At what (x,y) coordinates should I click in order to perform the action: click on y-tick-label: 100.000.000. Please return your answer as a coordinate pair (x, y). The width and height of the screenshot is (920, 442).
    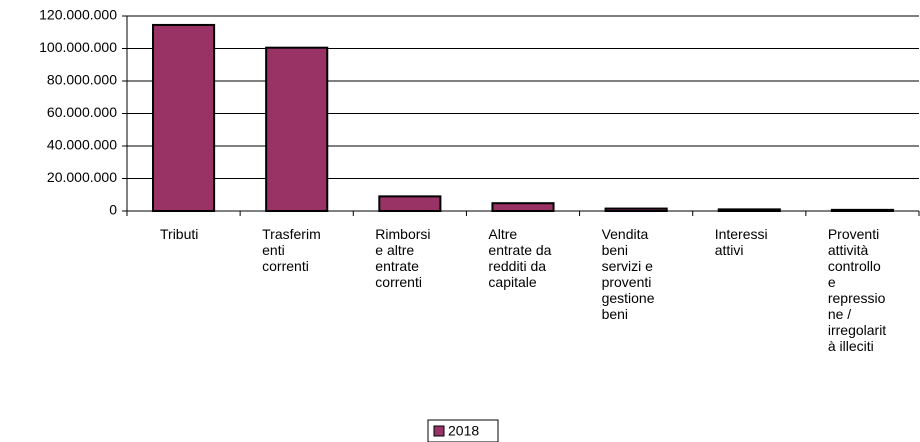
    Looking at the image, I should click on (78, 47).